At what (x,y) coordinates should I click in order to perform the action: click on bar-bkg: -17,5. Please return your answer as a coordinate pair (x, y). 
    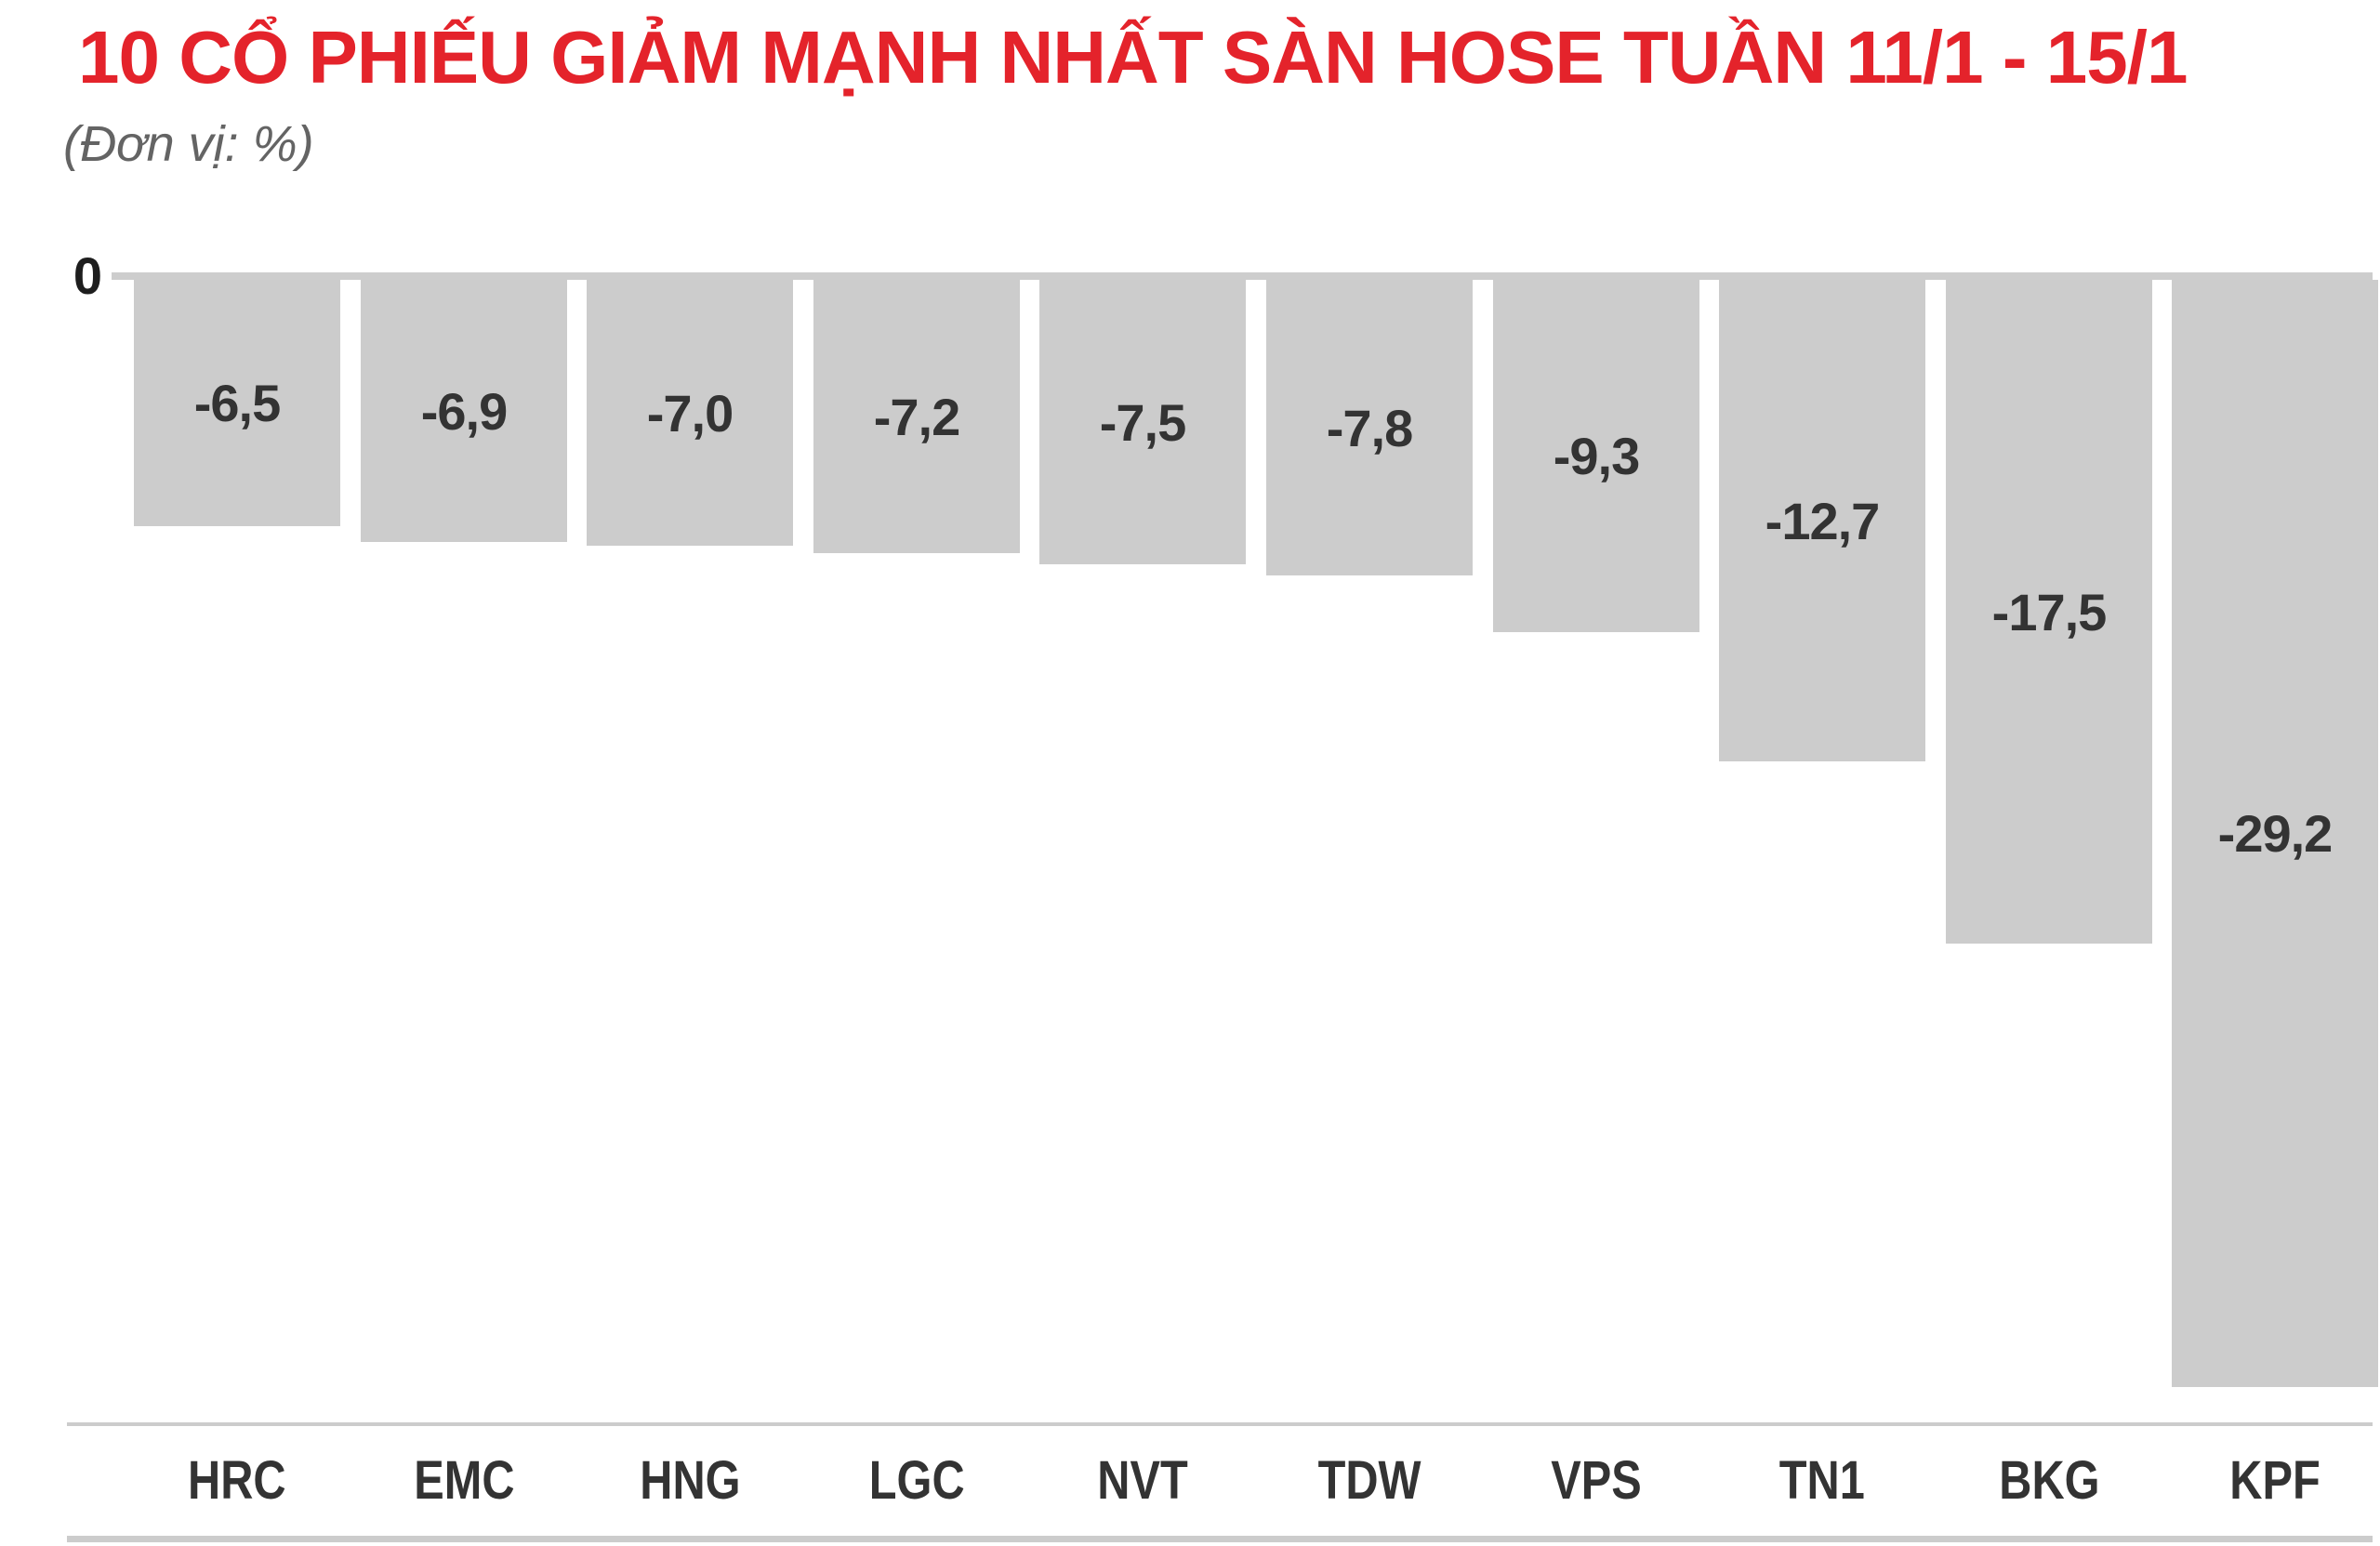
    Looking at the image, I should click on (2049, 612).